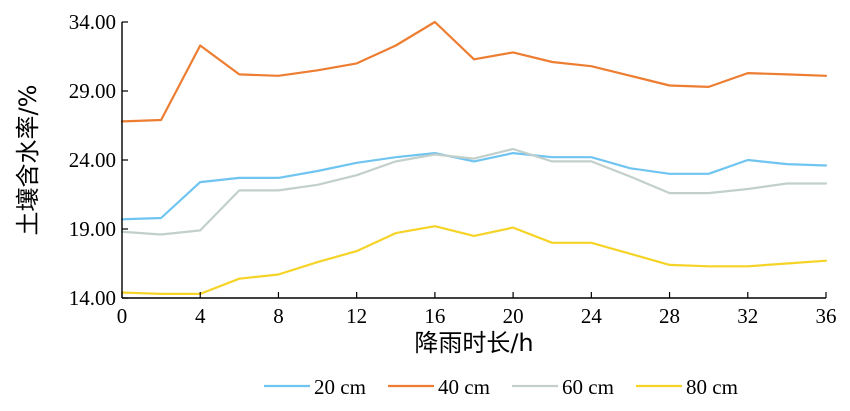 The width and height of the screenshot is (850, 411). Describe the element at coordinates (356, 316) in the screenshot. I see `x-tick-label: 12` at that location.